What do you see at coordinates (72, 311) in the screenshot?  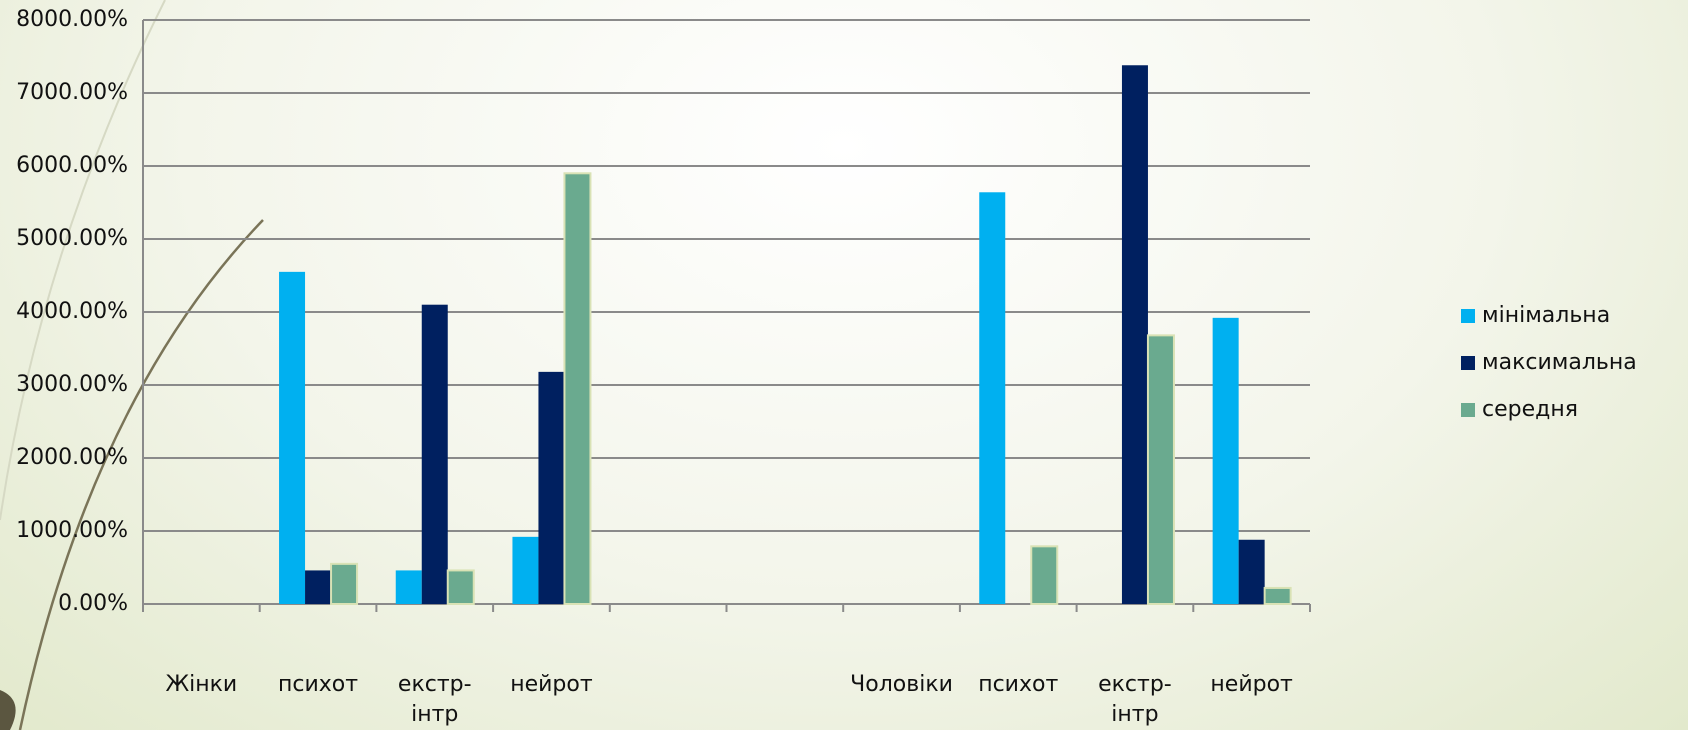 I see `y-tick-label: 4000.00%` at bounding box center [72, 311].